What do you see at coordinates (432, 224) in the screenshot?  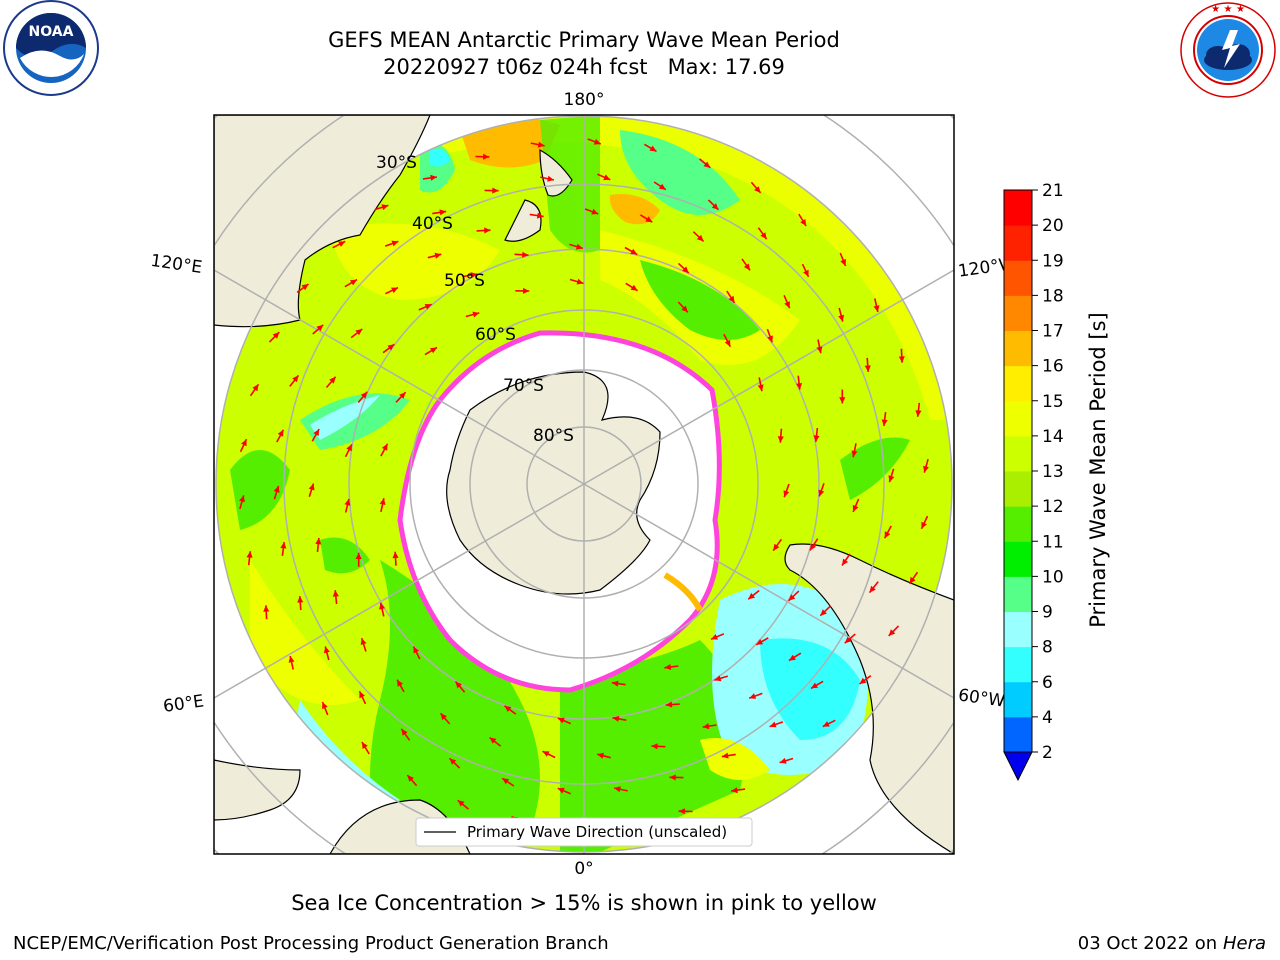 I see `lat-label-40s: 40°S` at bounding box center [432, 224].